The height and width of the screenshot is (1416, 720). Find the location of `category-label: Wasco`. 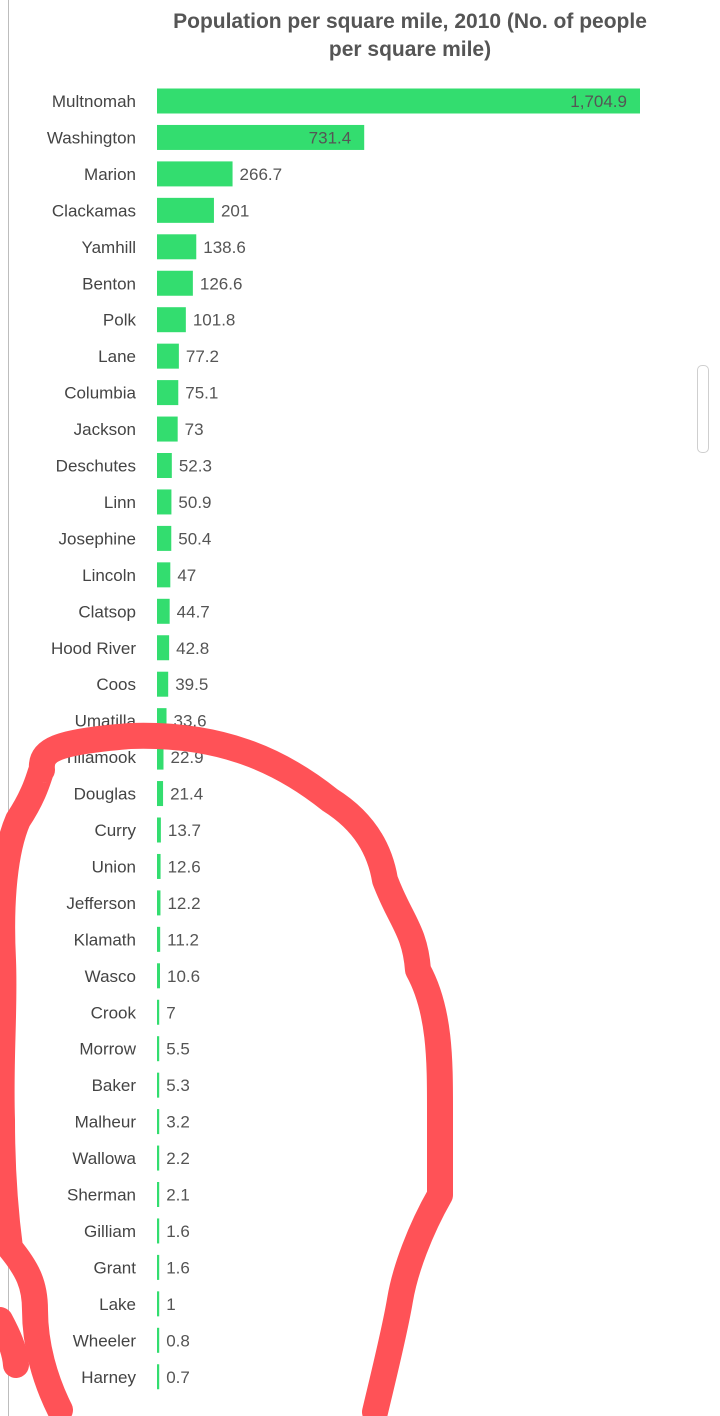

category-label: Wasco is located at coordinates (110, 976).